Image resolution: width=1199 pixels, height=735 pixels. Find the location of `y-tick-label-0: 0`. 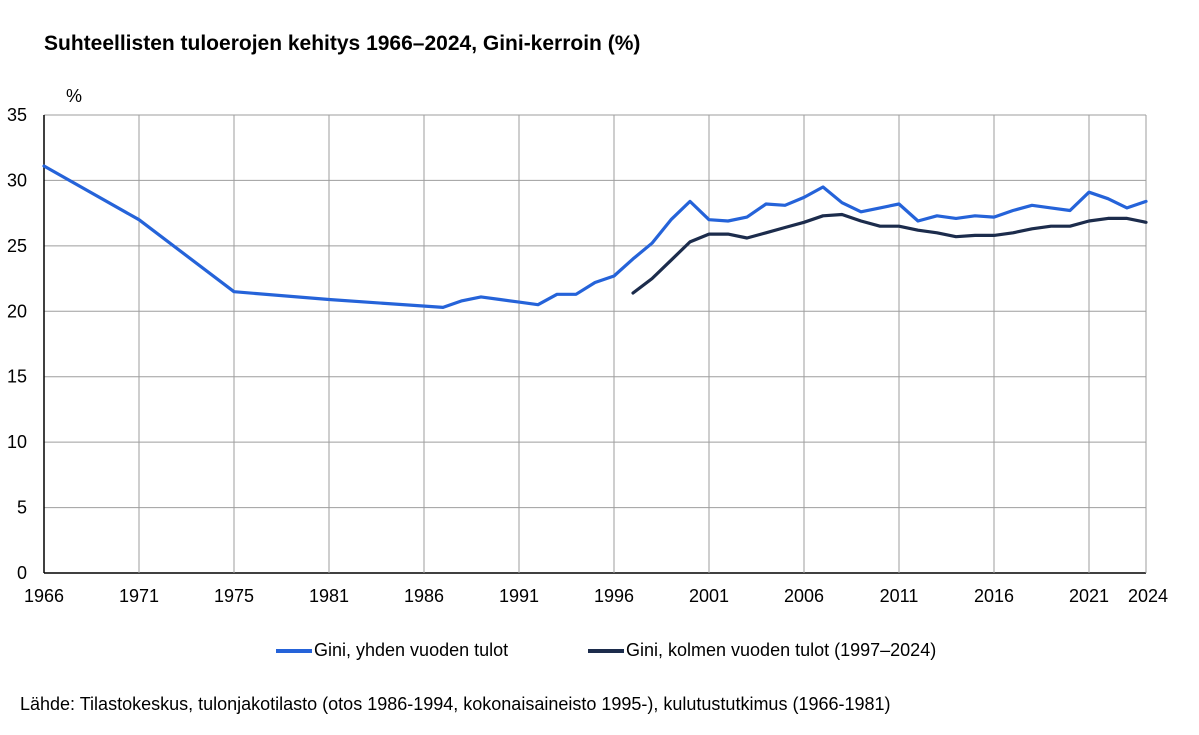

y-tick-label-0: 0 is located at coordinates (22, 573).